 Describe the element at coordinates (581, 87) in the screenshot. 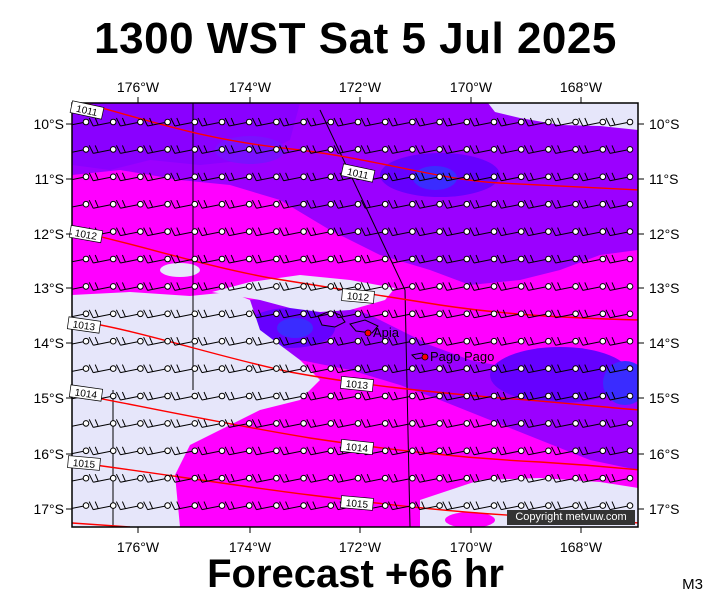

I see `lon-label: 168°W` at that location.